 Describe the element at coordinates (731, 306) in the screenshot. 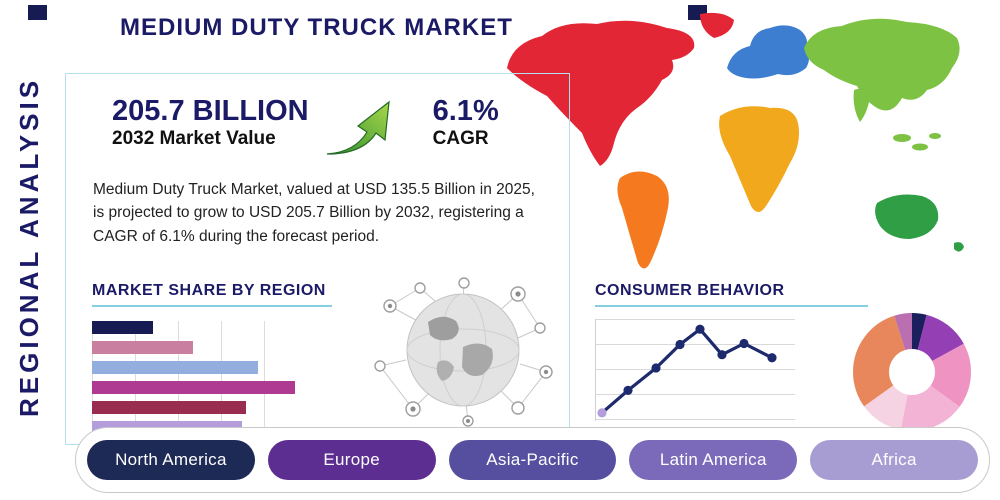

I see `consumer-behavior-underline` at that location.